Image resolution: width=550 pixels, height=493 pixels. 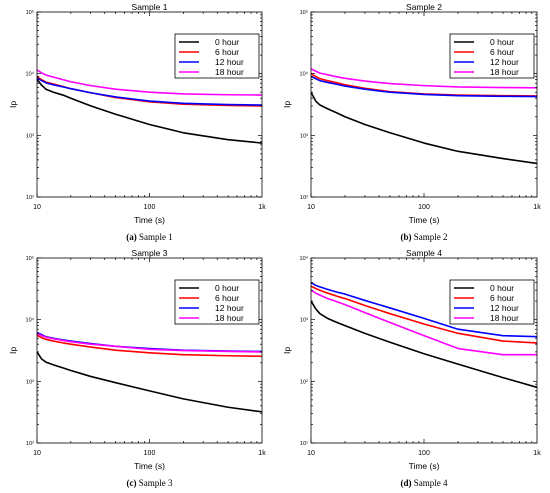 I want to click on caption-text: Sample 4, so click(x=430, y=483).